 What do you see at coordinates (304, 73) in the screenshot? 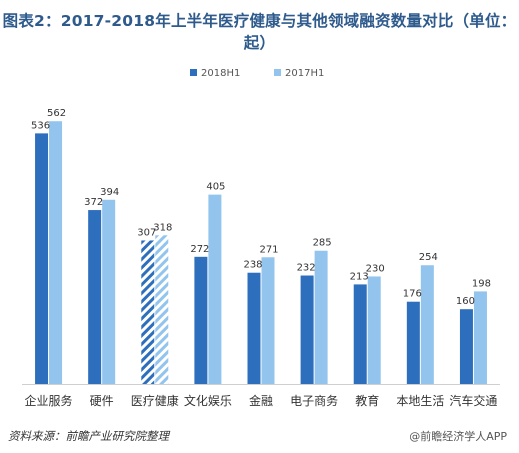
I see `legend-label-1: 2017H1` at bounding box center [304, 73].